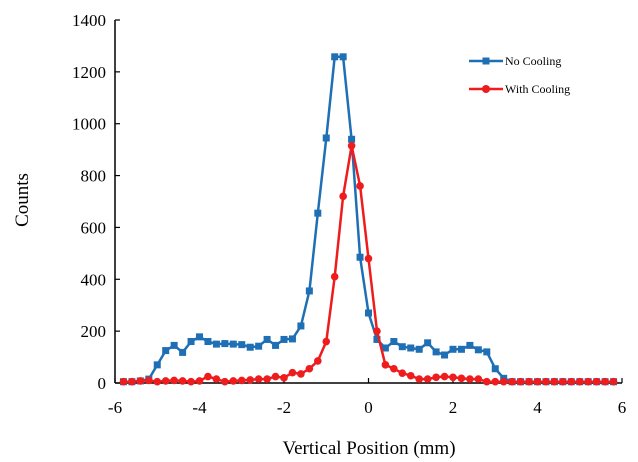 The image size is (638, 462). I want to click on legend: No Cooling With Cooling, so click(519, 75).